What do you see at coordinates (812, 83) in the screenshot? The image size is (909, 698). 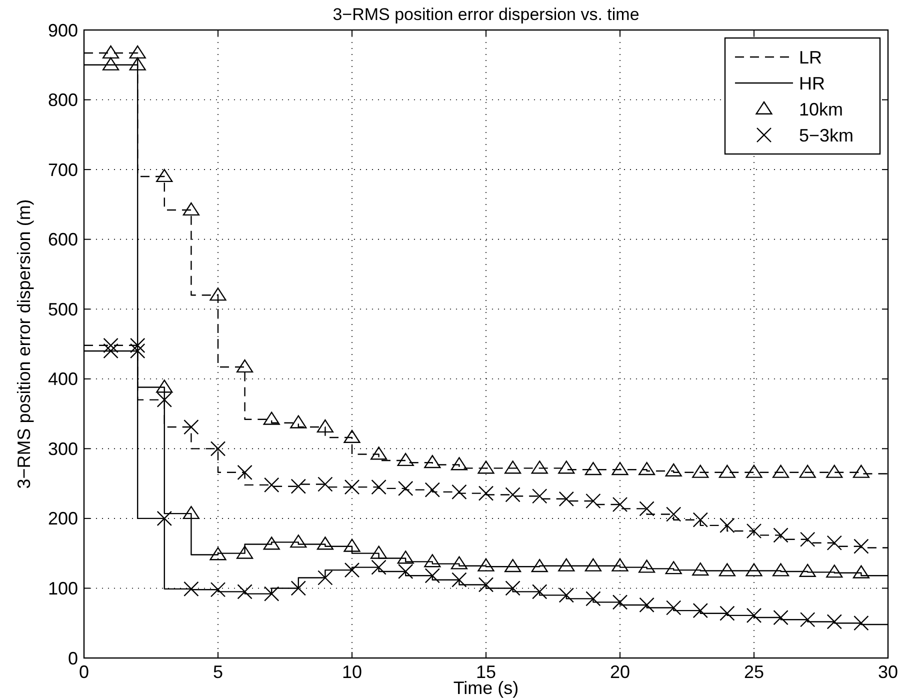 I see `legend-label: HR` at bounding box center [812, 83].